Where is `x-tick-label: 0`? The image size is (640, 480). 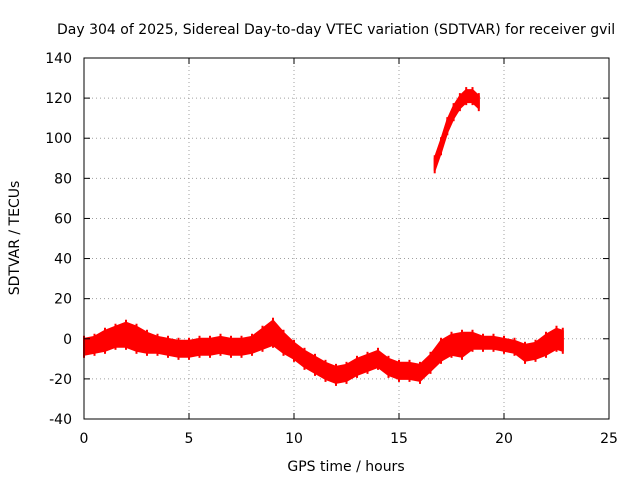
x-tick-label: 0 is located at coordinates (84, 439).